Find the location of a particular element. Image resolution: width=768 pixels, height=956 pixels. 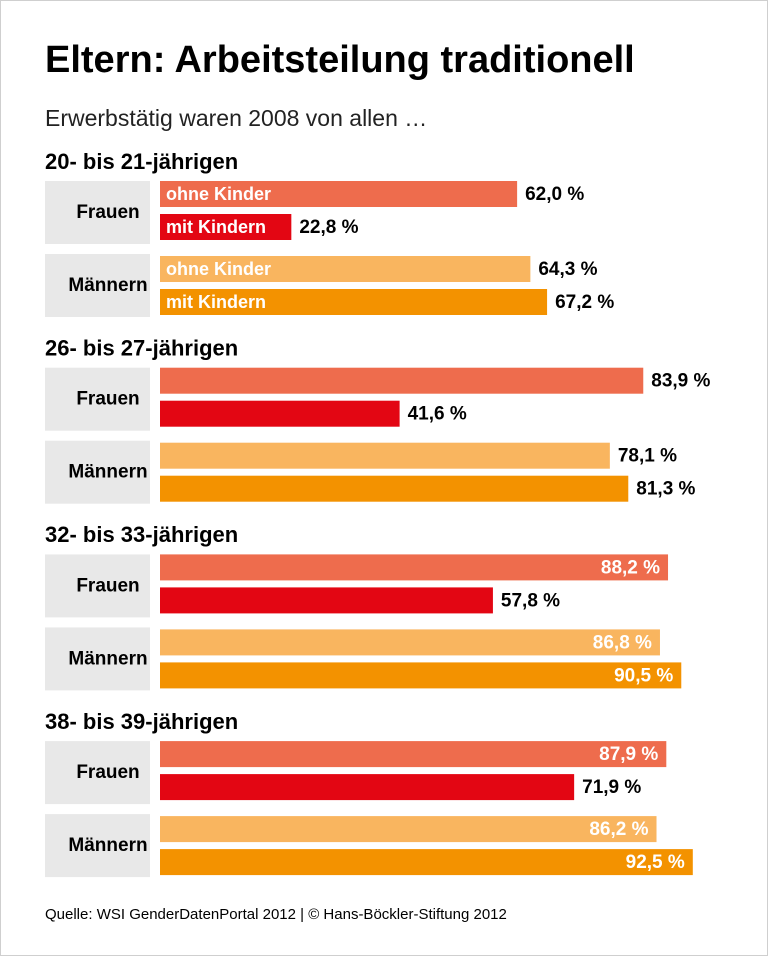

group-label: 26- bis 27-jährigen is located at coordinates (141, 348).